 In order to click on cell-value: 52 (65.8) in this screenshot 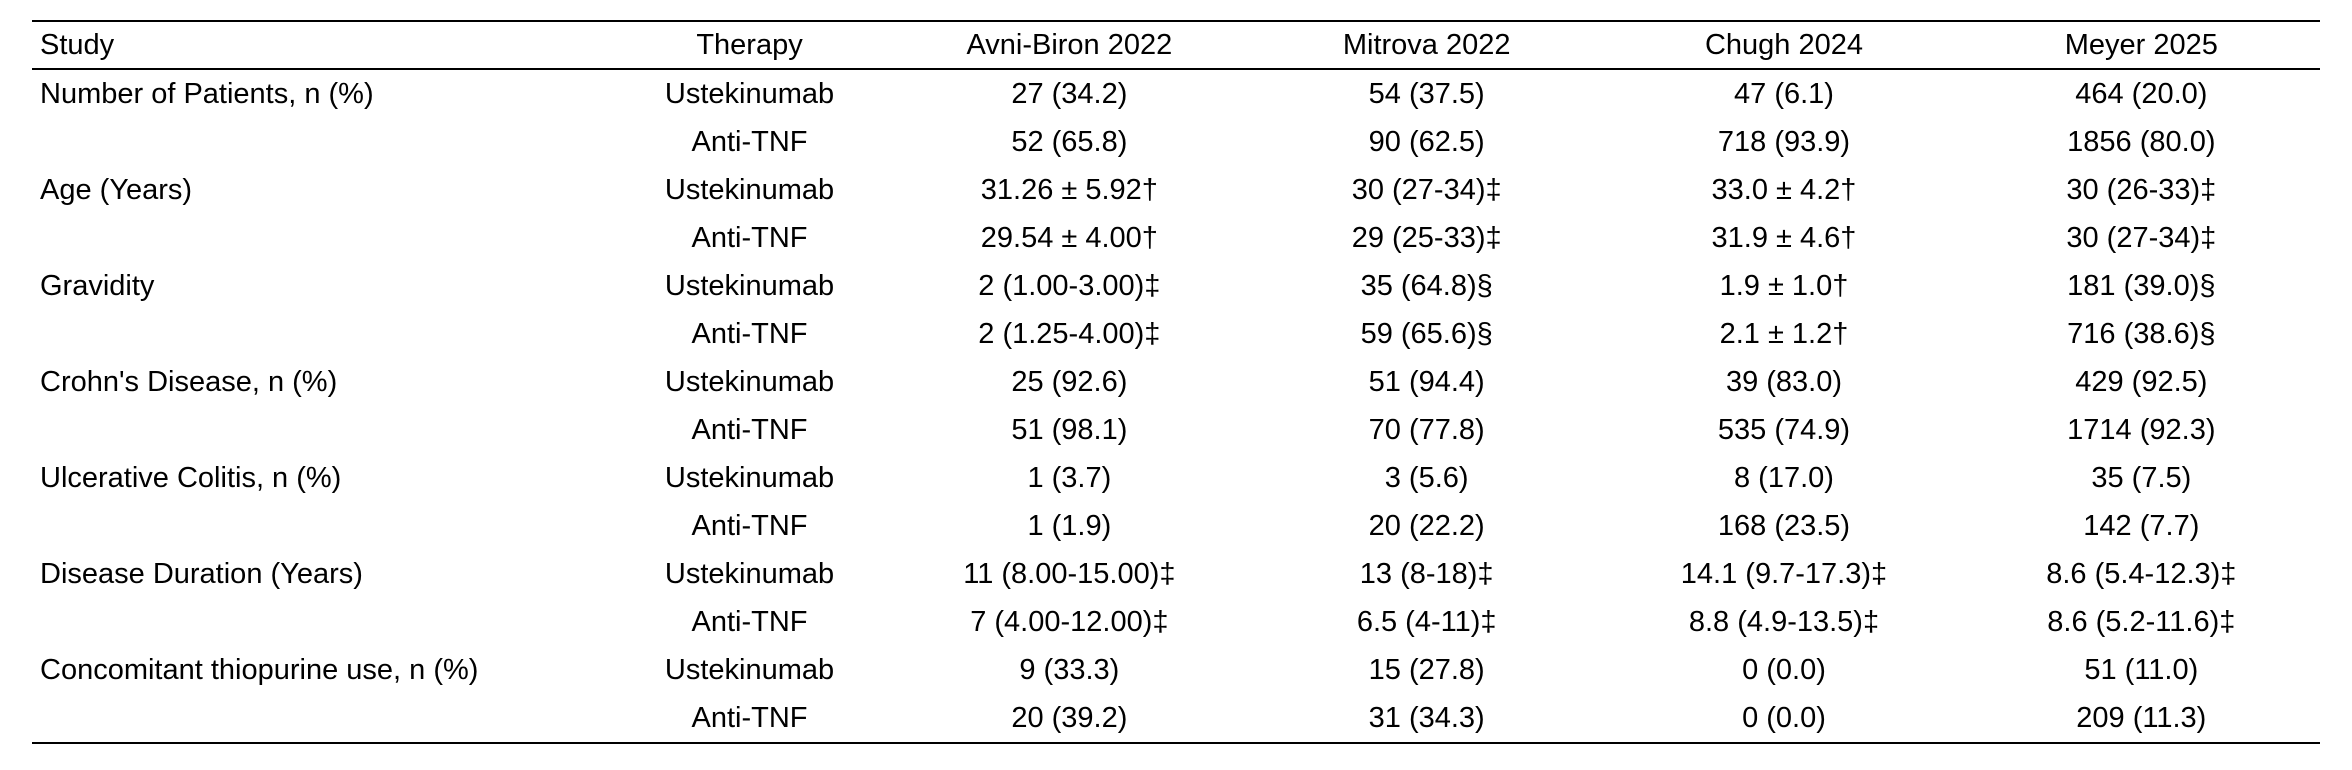, I will do `click(1069, 142)`.